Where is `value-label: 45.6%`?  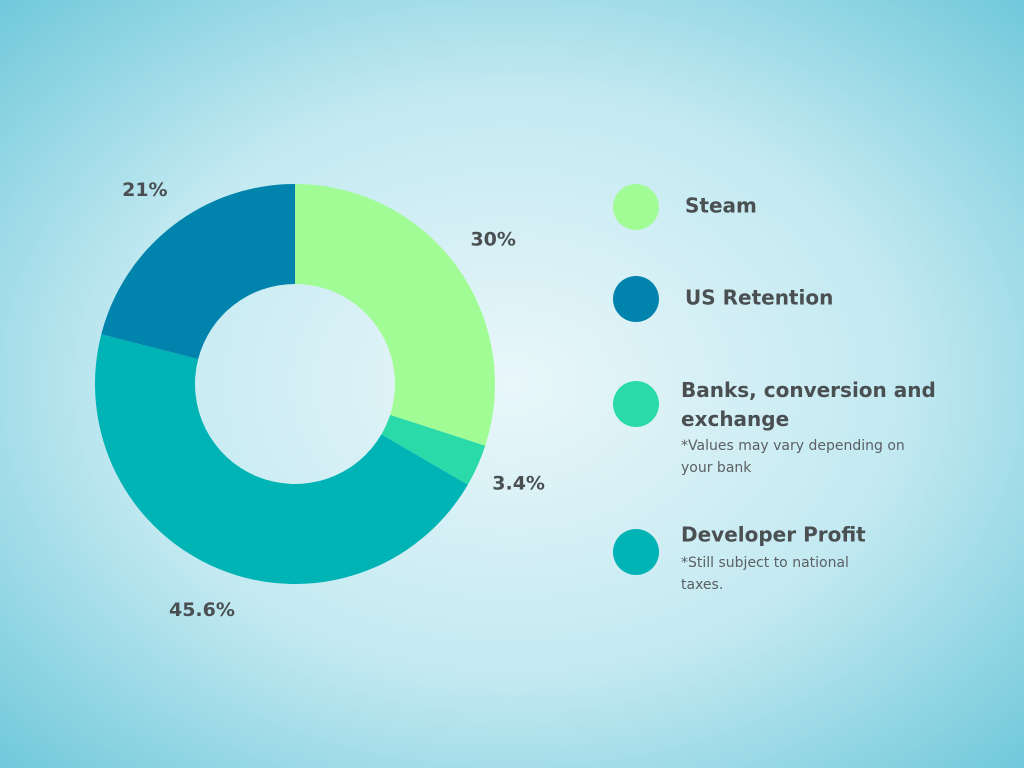
value-label: 45.6% is located at coordinates (202, 610).